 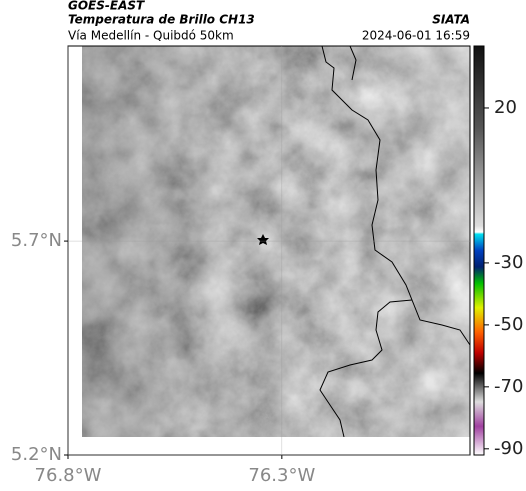 What do you see at coordinates (151, 36) in the screenshot?
I see `region: Vía Medellín - Quibdó 50km` at bounding box center [151, 36].